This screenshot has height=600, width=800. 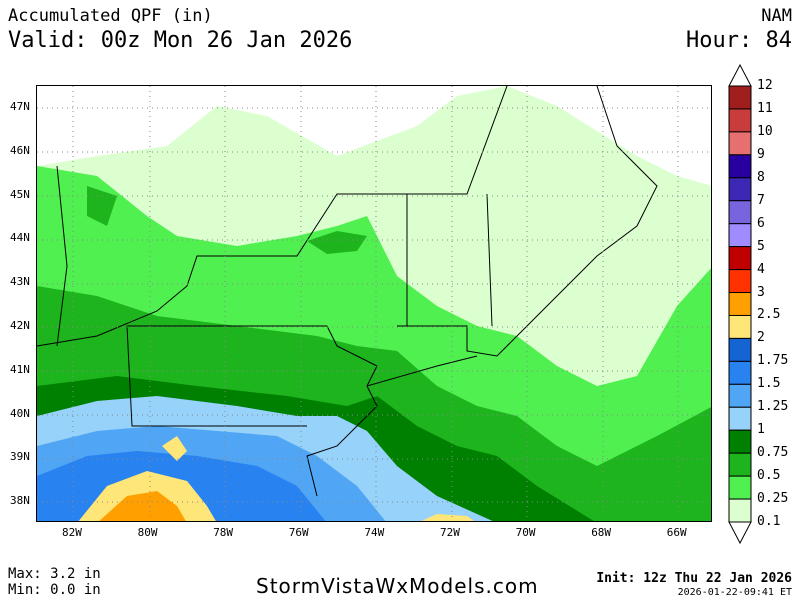 I want to click on colorbar-min-arrow, so click(x=740, y=533).